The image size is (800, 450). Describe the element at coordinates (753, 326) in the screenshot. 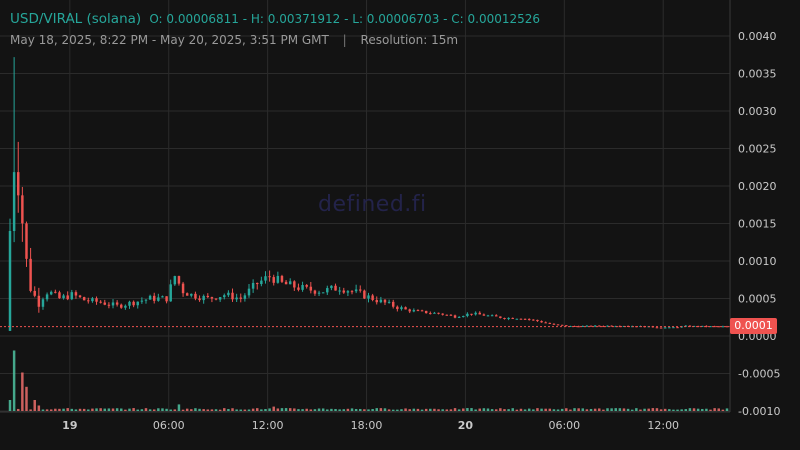

I see `last-price-tag: 0.0001` at that location.